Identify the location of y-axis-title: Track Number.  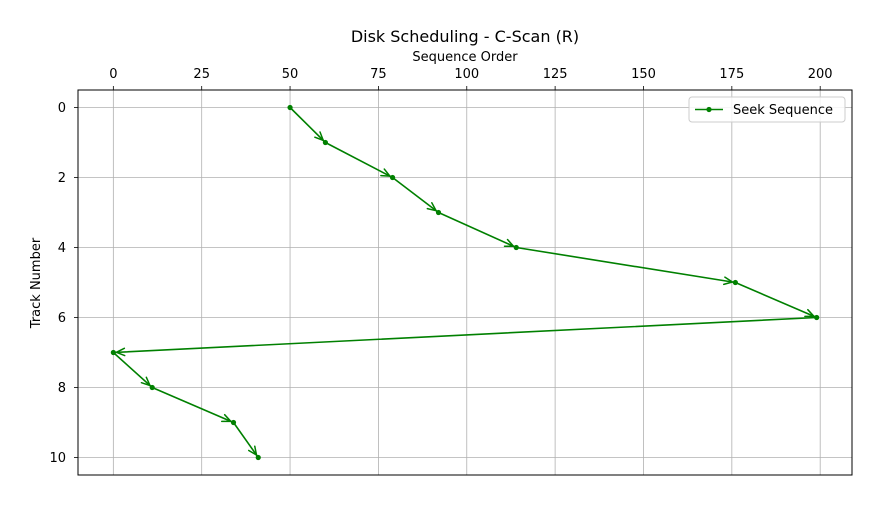
(36, 283).